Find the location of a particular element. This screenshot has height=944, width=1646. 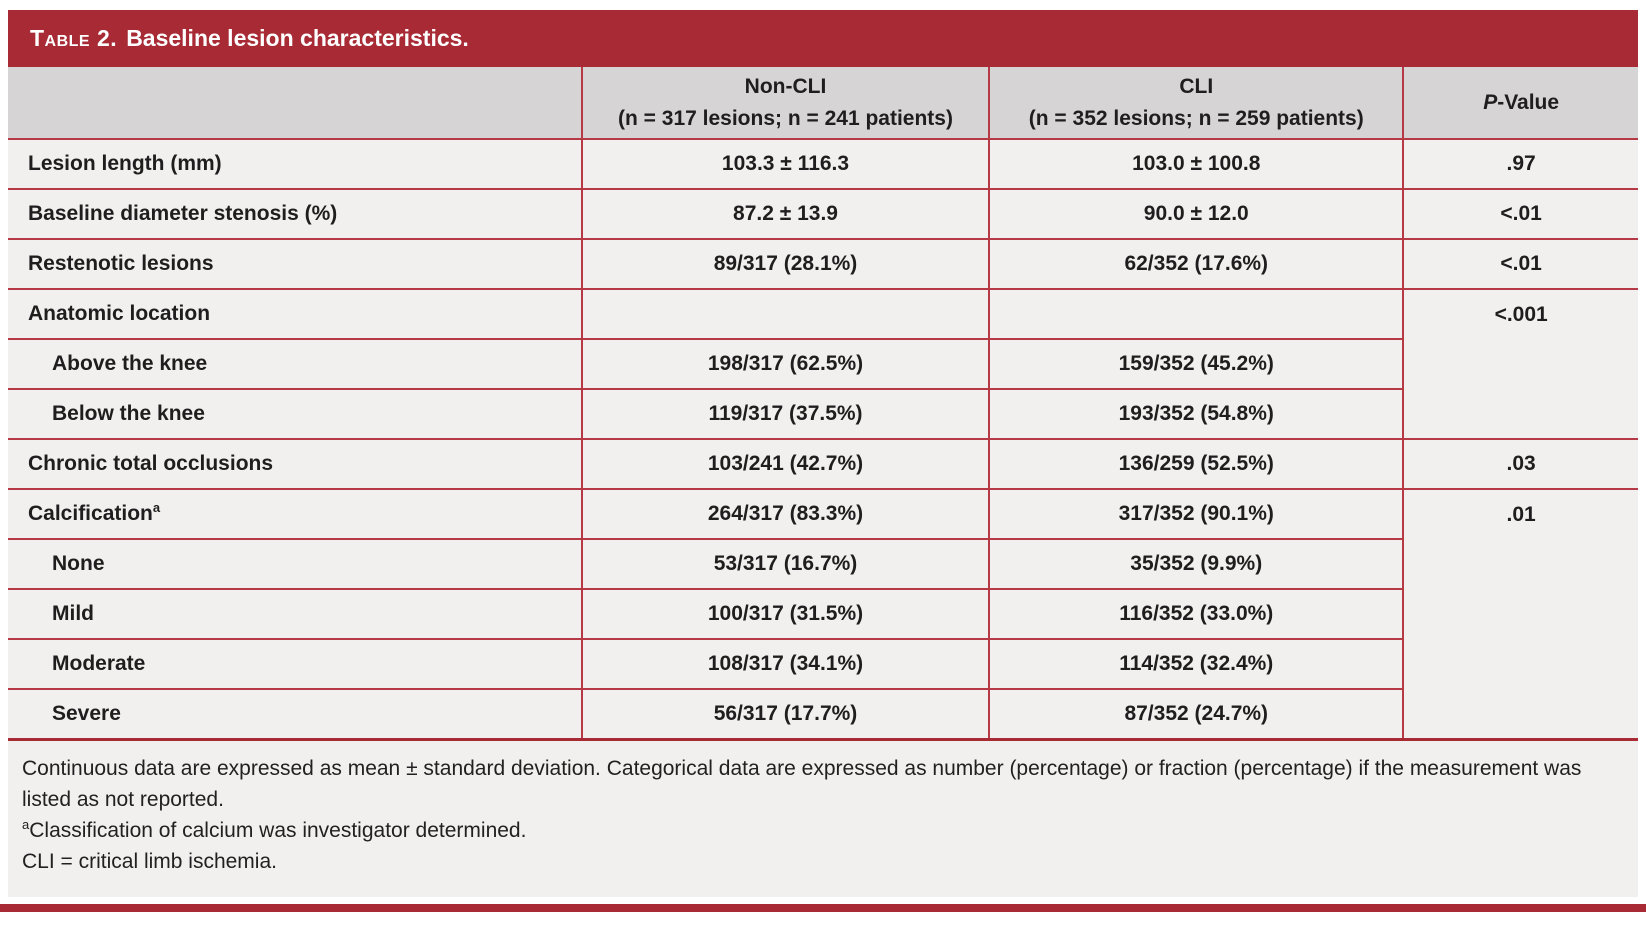

noncli-value: 87.2 ± 13.9 is located at coordinates (785, 214).